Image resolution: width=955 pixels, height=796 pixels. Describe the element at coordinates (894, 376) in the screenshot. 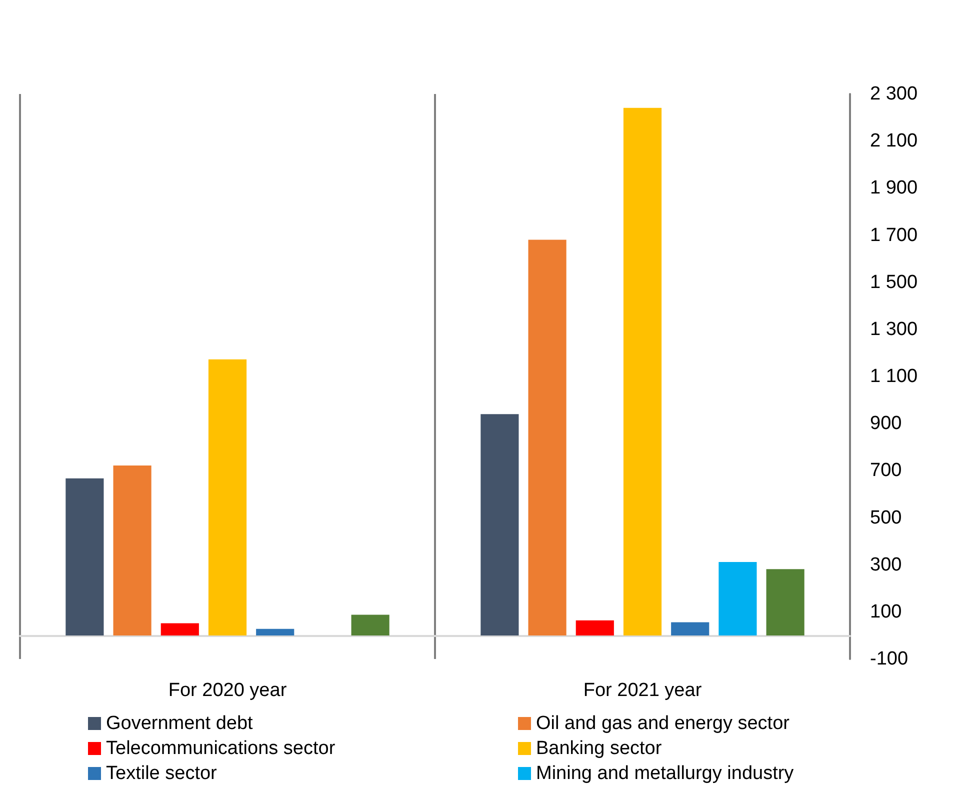

I see `y-tick-label: 1 100` at that location.